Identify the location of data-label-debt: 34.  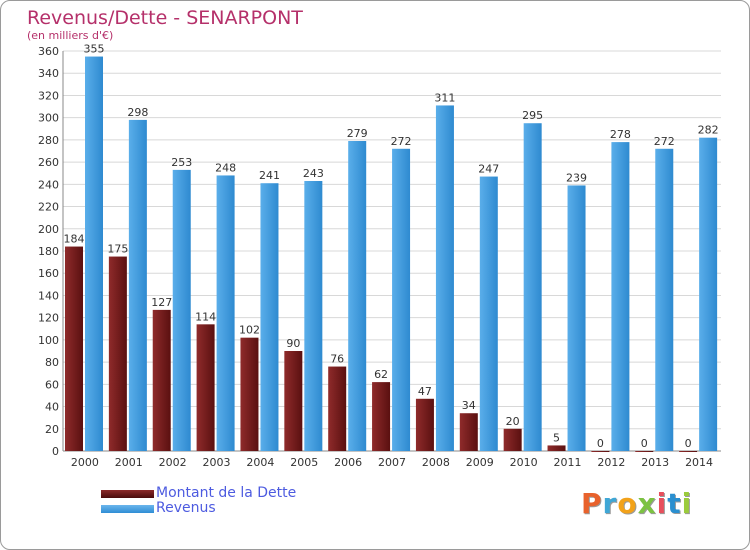
(469, 405).